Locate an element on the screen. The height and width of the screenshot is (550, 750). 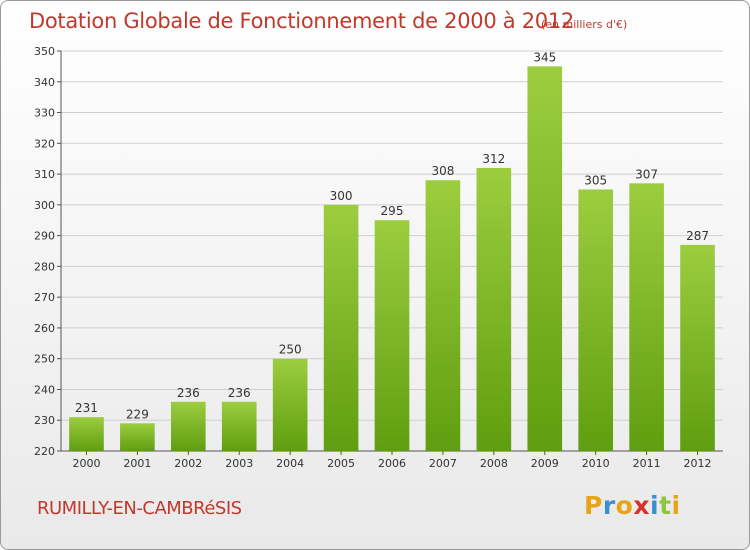
data-label: 308 is located at coordinates (442, 171).